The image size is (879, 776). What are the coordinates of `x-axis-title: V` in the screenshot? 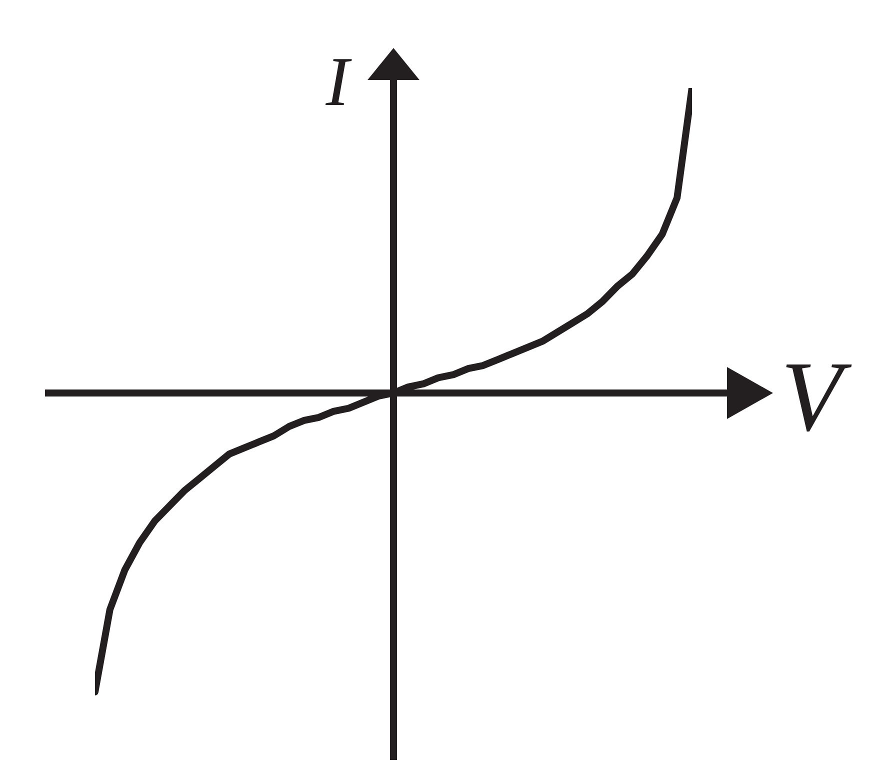 It's located at (816, 396).